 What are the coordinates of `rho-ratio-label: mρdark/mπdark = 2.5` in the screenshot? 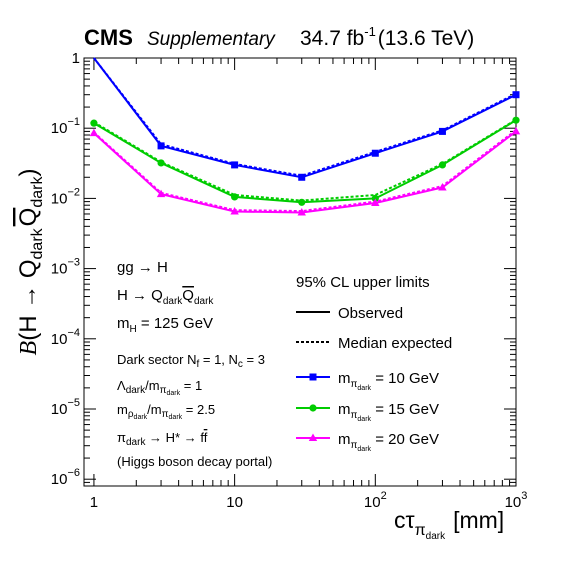 It's located at (166, 411).